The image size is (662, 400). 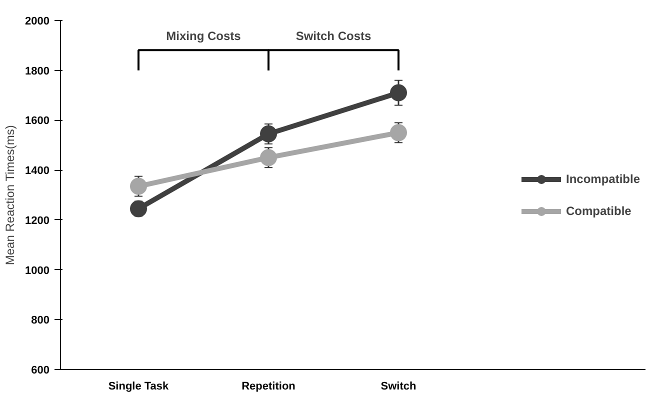 I want to click on y-tick-label: 1600, so click(x=37, y=121).